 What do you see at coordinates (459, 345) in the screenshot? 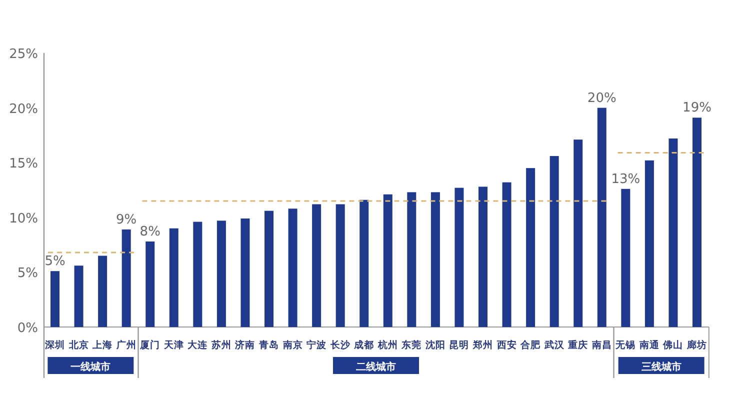
I see `x-tick-label: 昆明` at bounding box center [459, 345].